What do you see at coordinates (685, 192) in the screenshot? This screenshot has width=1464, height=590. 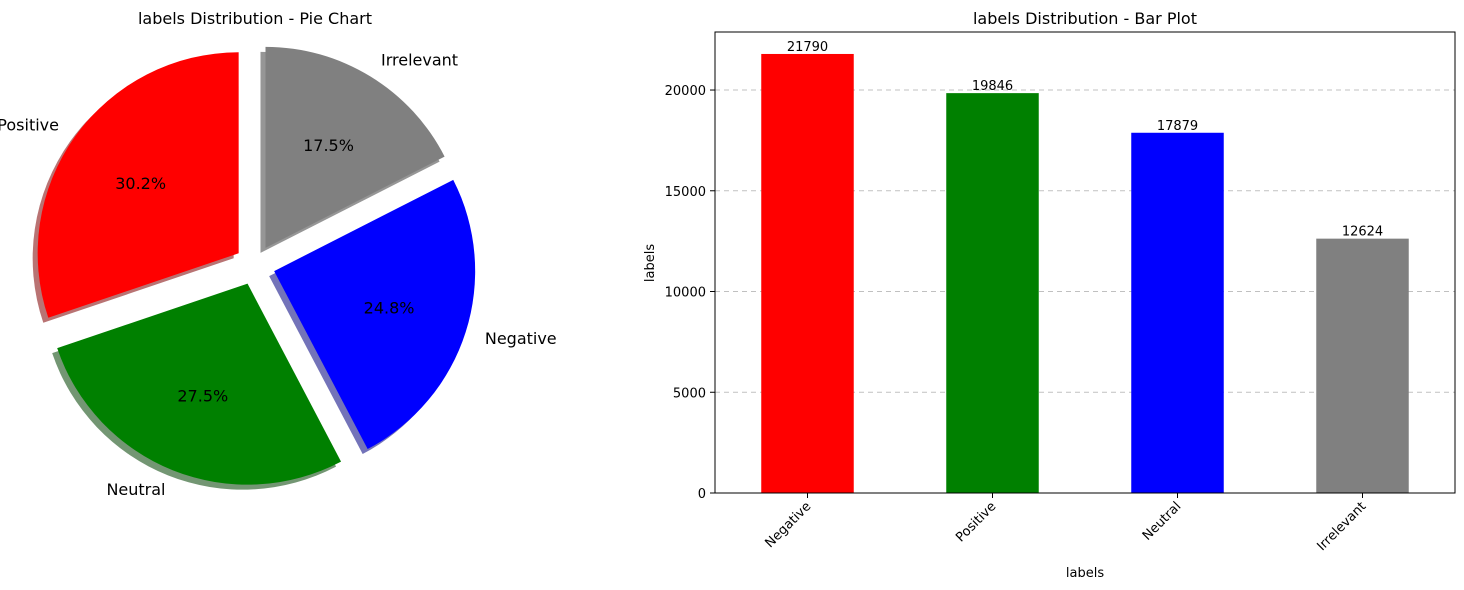 I see `bar-y-tick-label: 15000` at bounding box center [685, 192].